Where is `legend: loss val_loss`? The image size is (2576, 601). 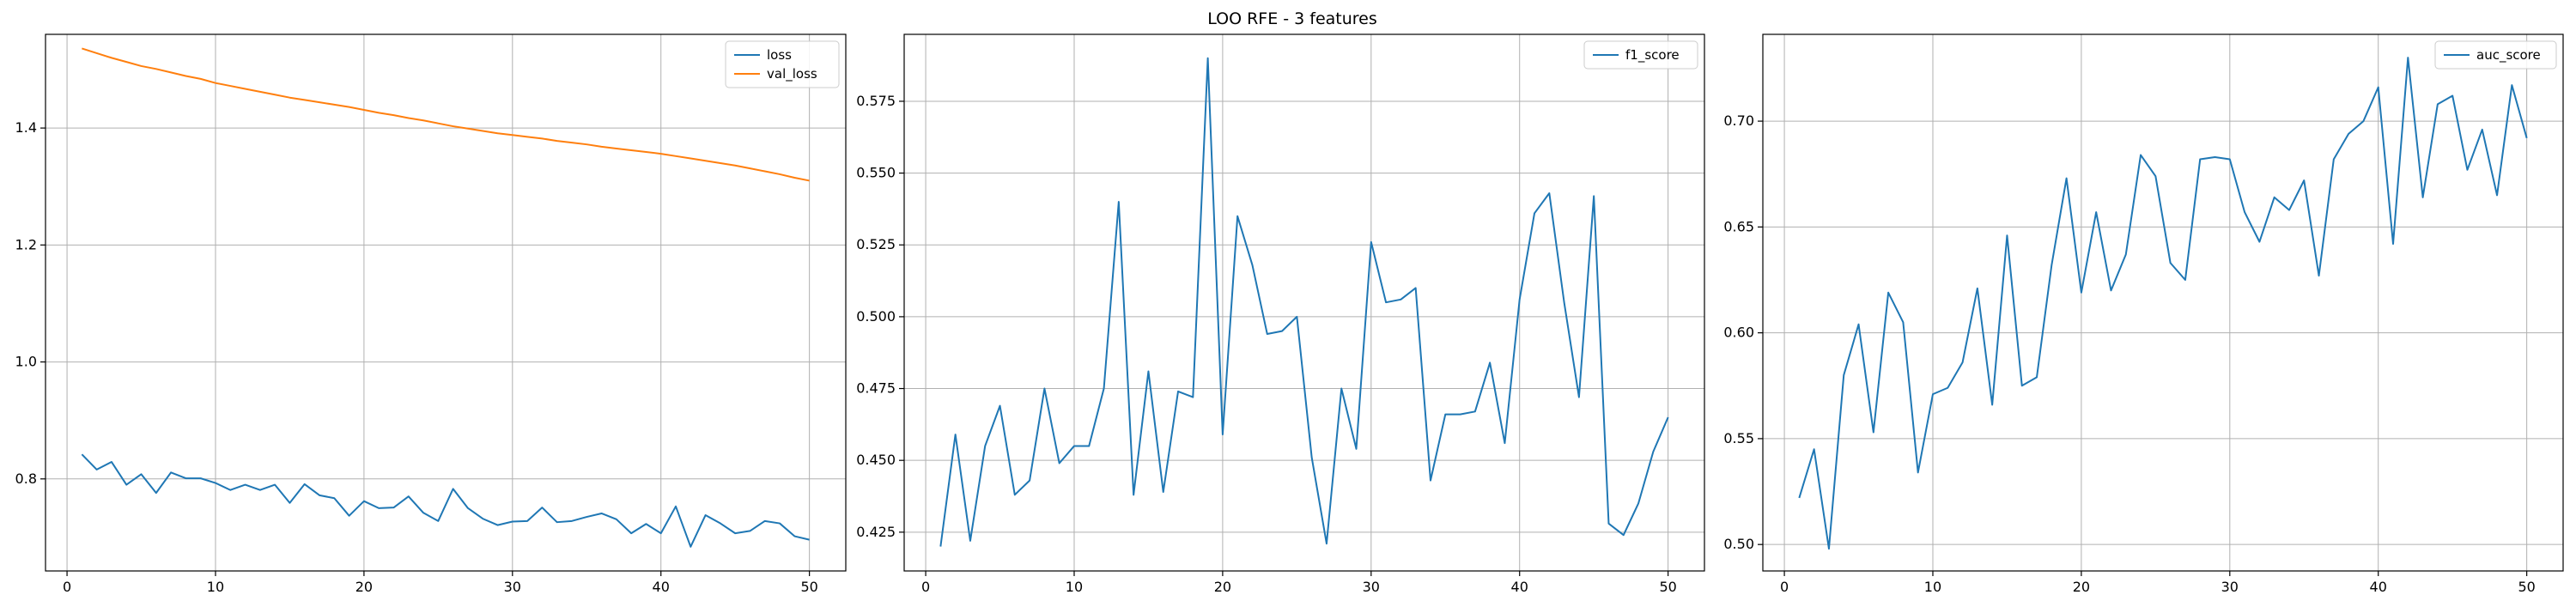
legend: loss val_loss is located at coordinates (782, 64).